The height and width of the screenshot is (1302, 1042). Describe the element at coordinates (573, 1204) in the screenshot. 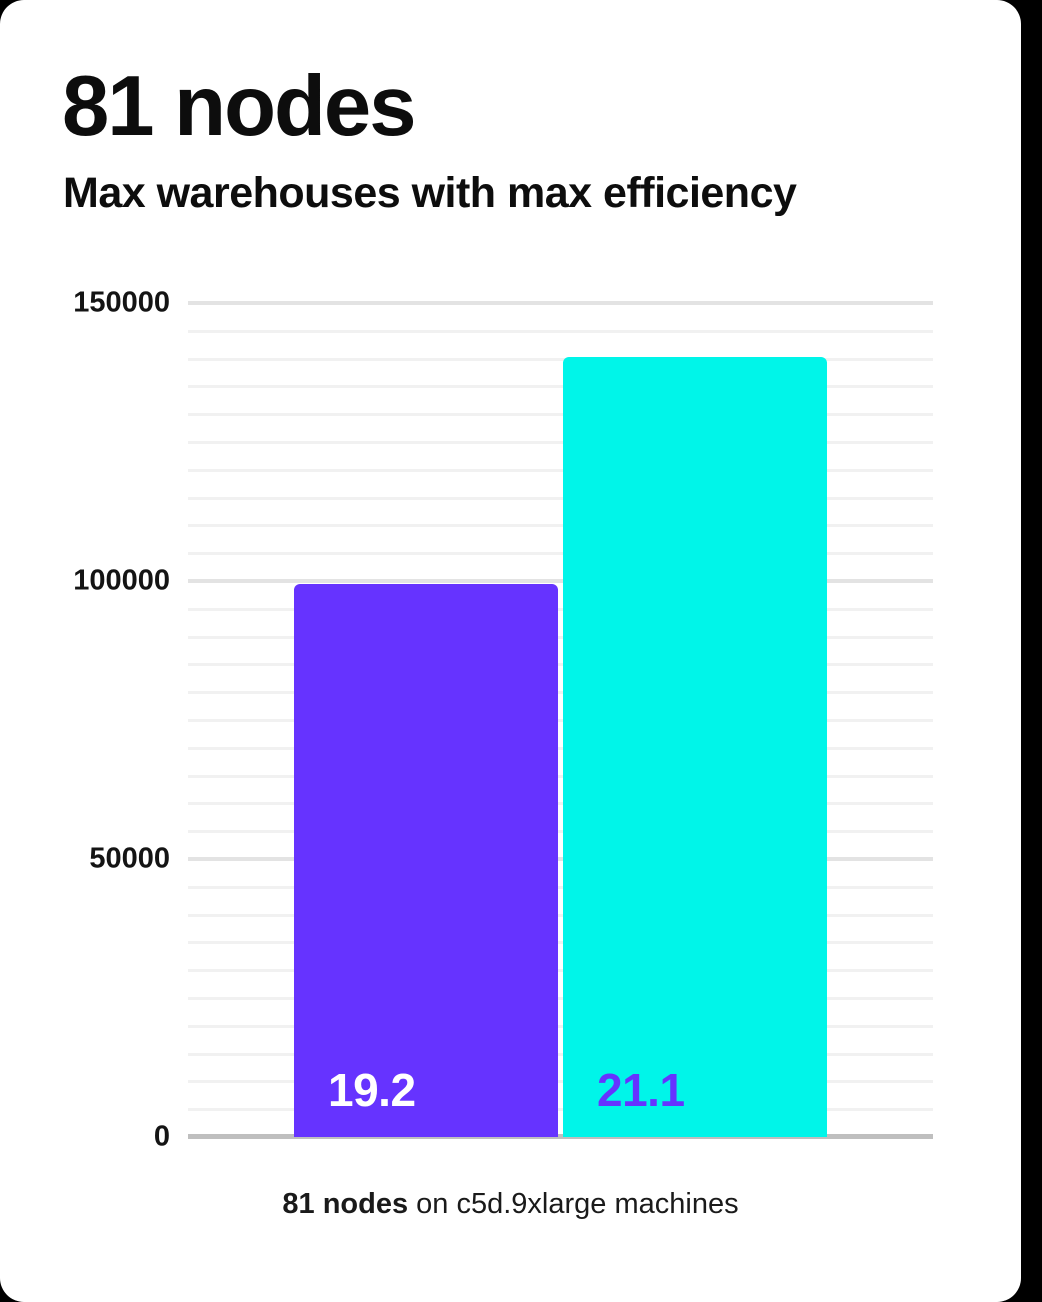

I see `caption-regular-text: on c5d.9xlarge machines` at that location.